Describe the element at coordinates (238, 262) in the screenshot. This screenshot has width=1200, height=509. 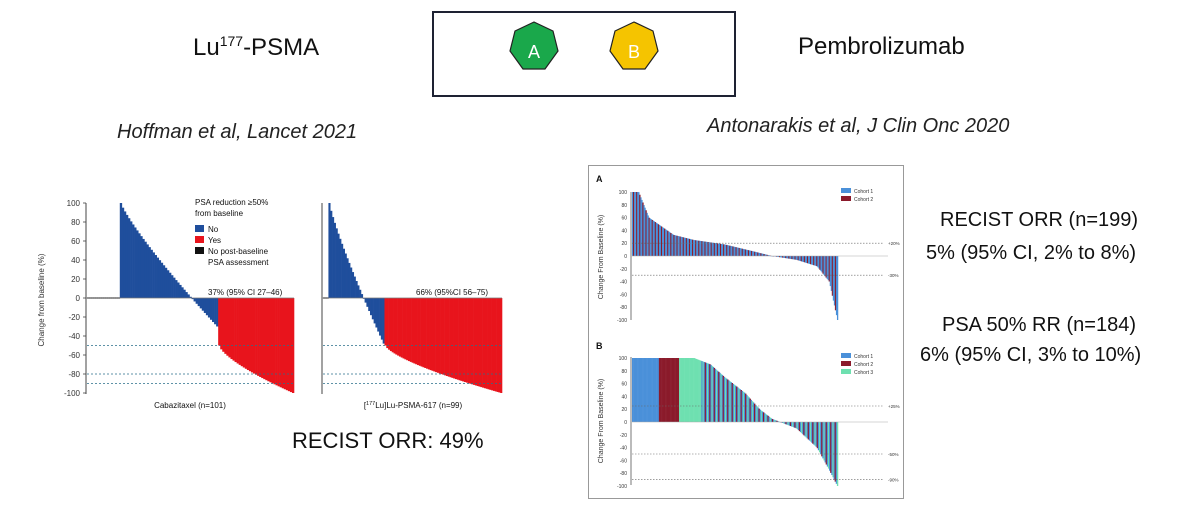
I see `legend-nopost-label2: PSA assessment` at that location.